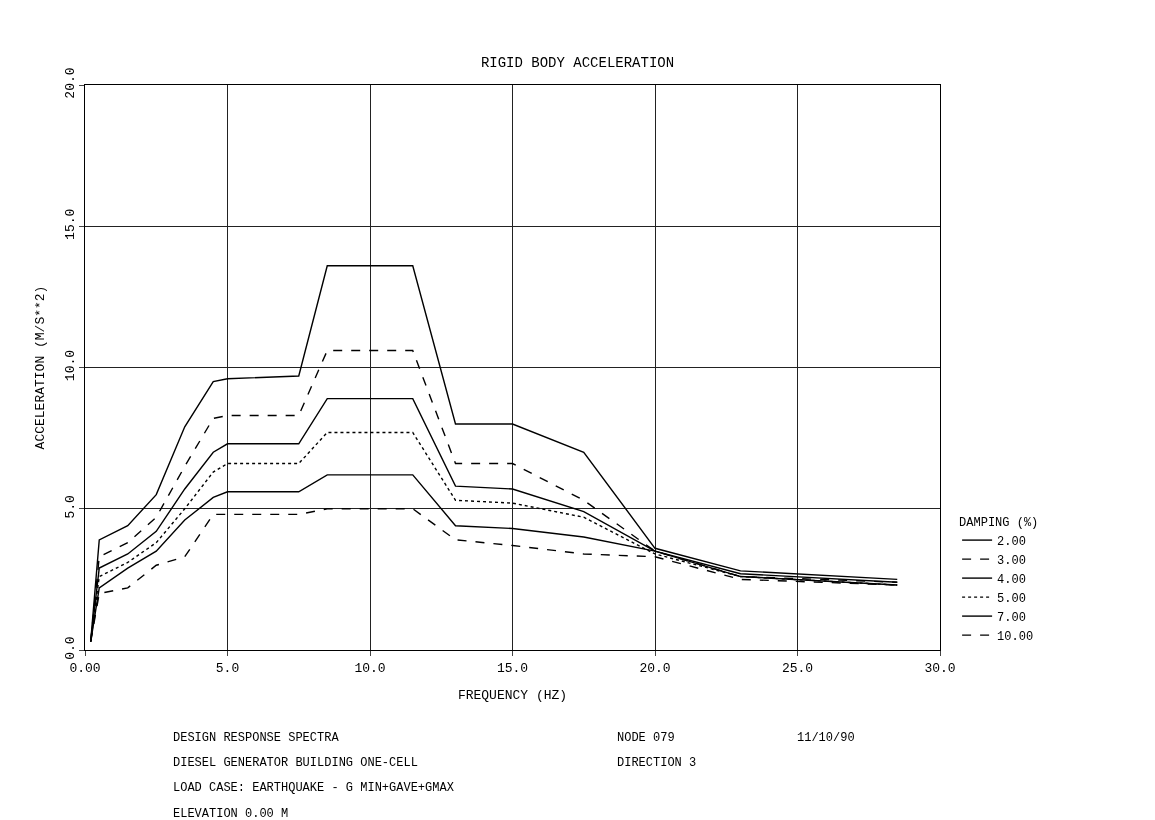 Image resolution: width=1155 pixels, height=820 pixels. I want to click on text: 11/10/90, so click(826, 738).